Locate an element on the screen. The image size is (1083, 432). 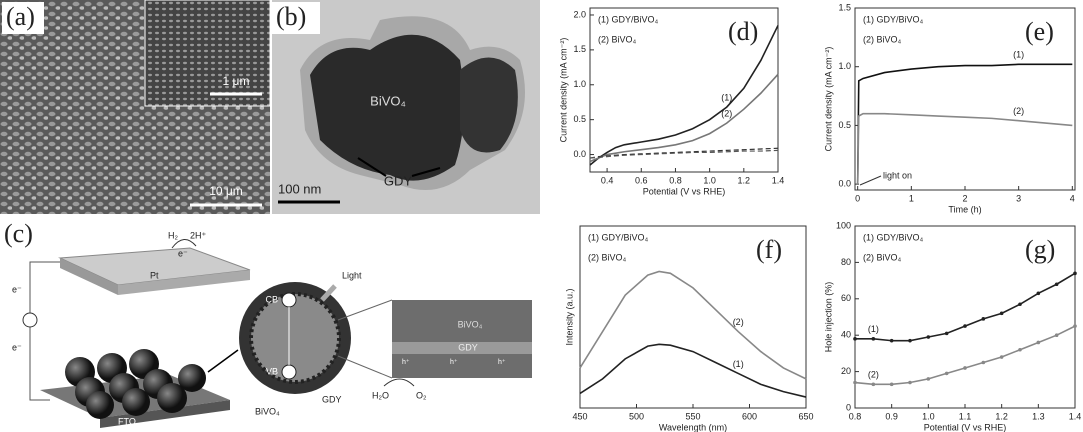
scale-label: 1 μm is located at coordinates (236, 81).